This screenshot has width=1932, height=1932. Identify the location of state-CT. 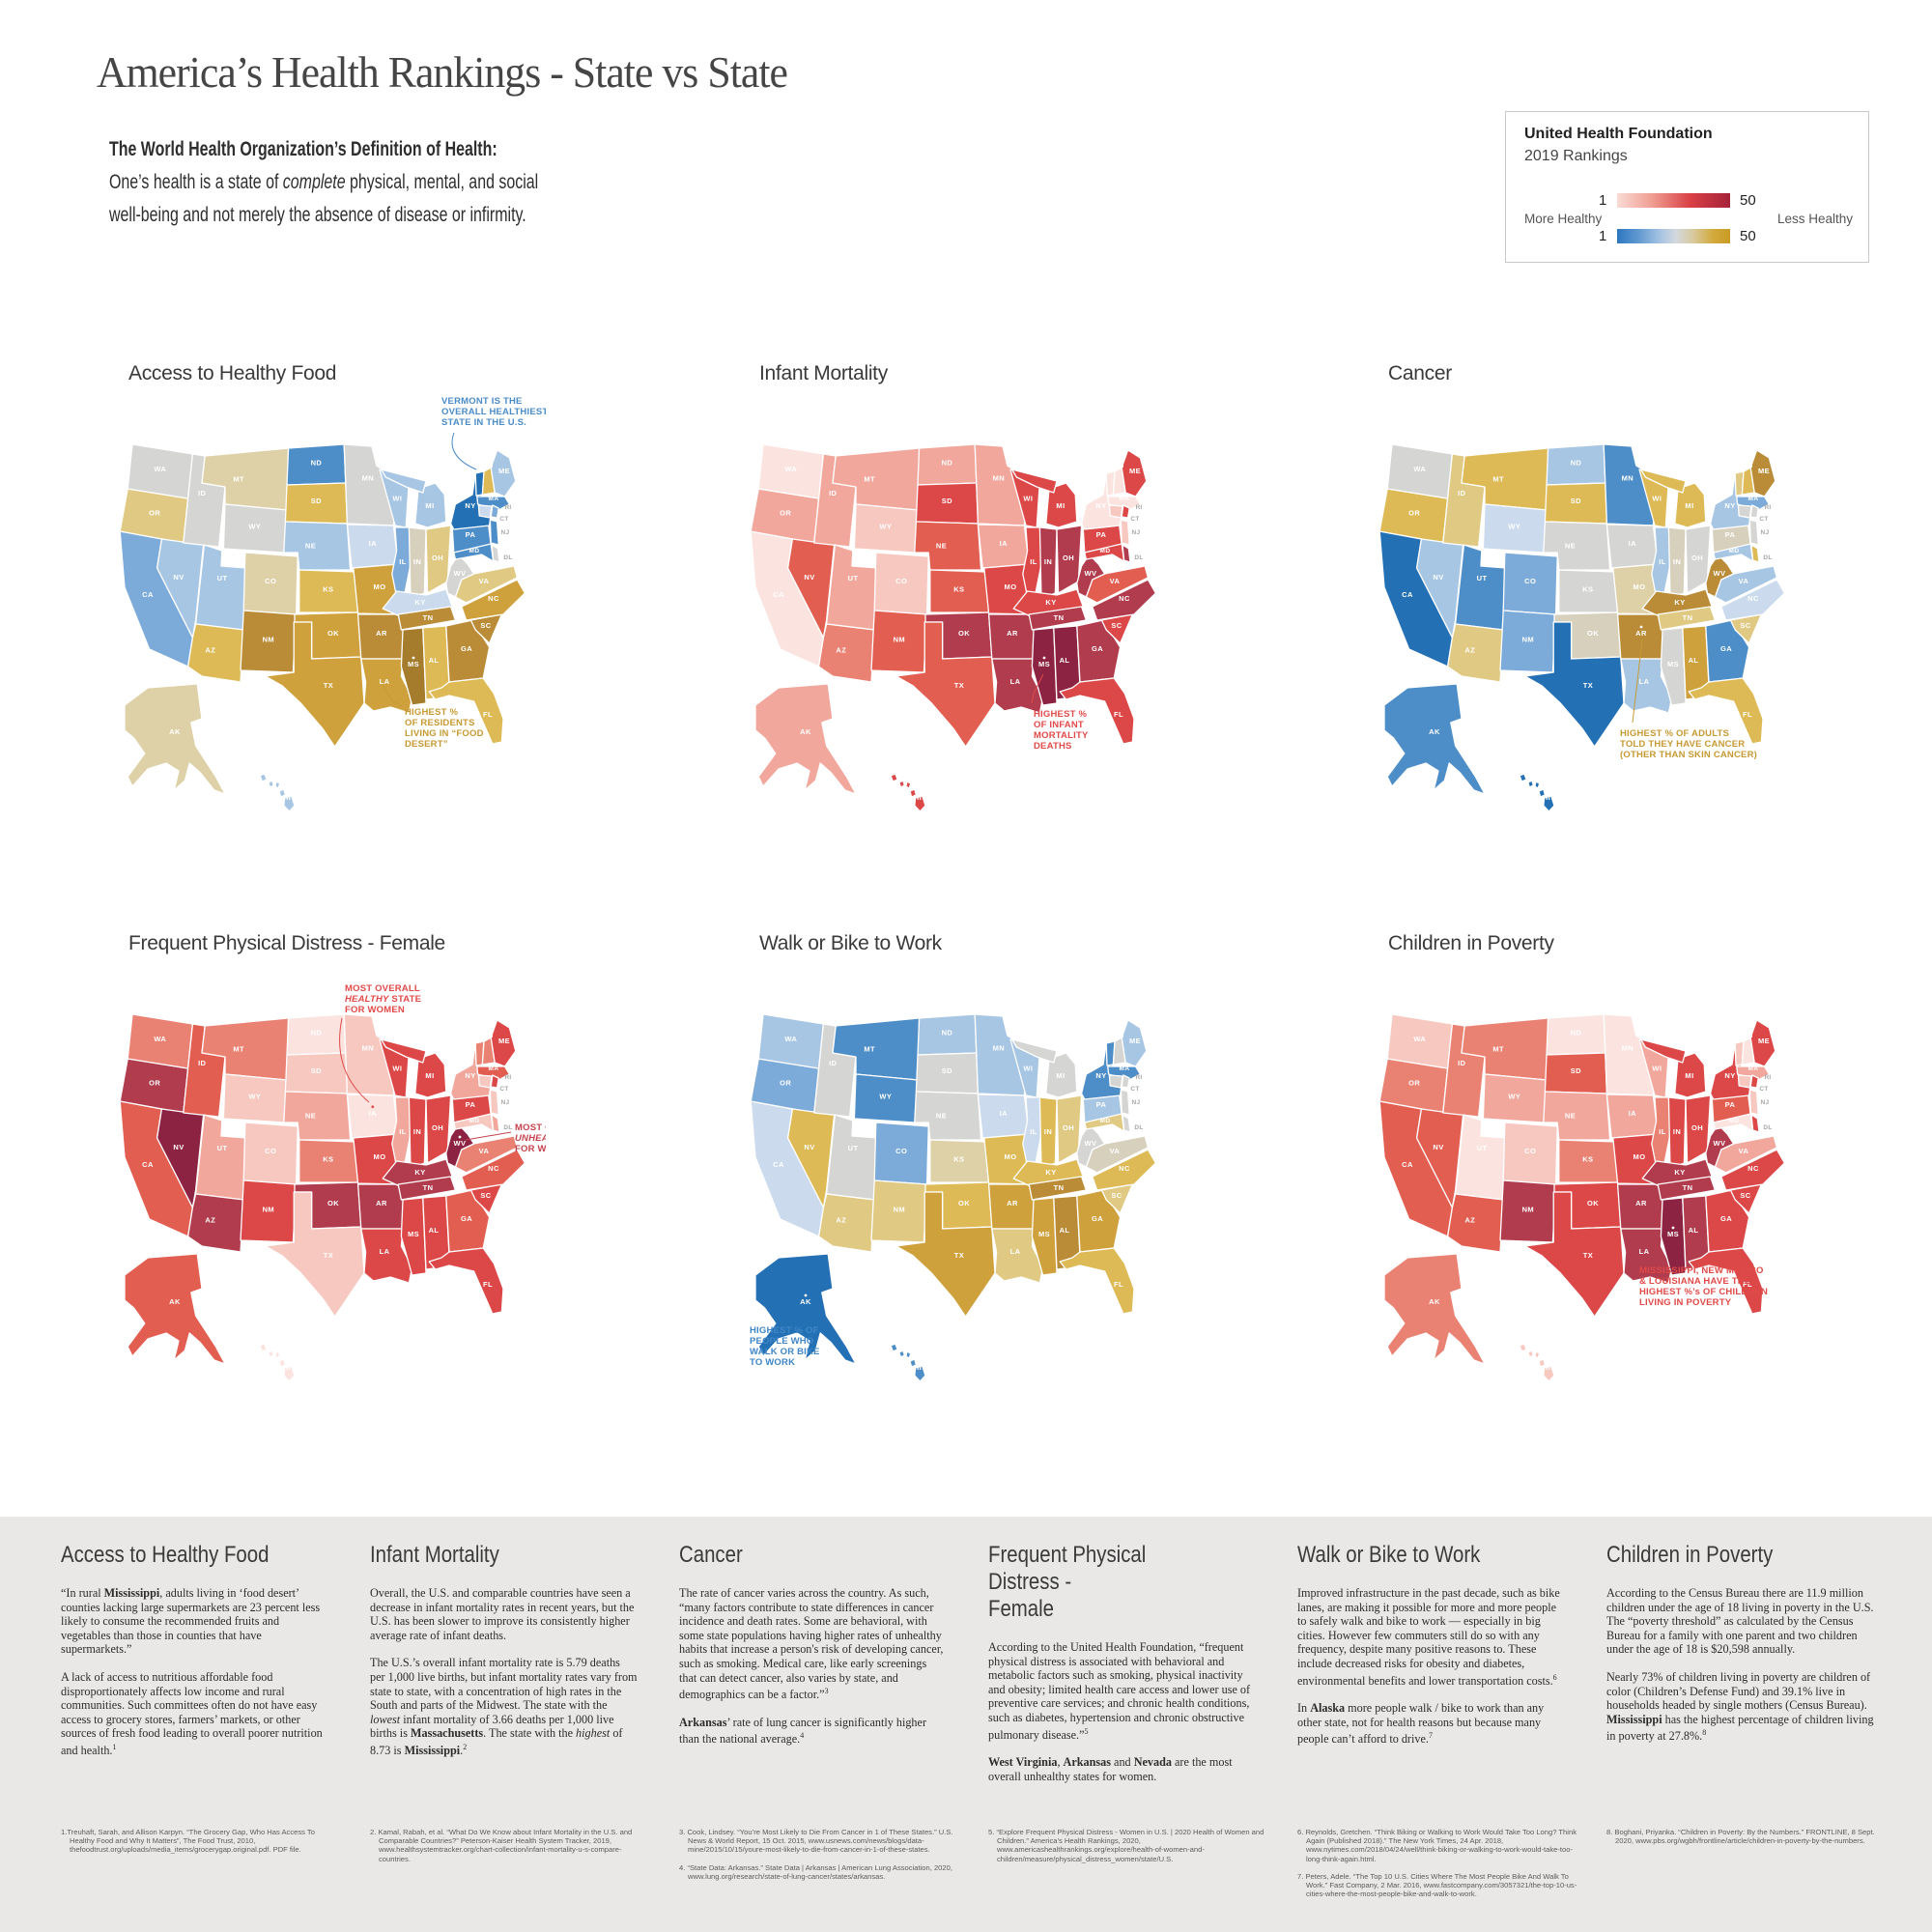
(485, 1081).